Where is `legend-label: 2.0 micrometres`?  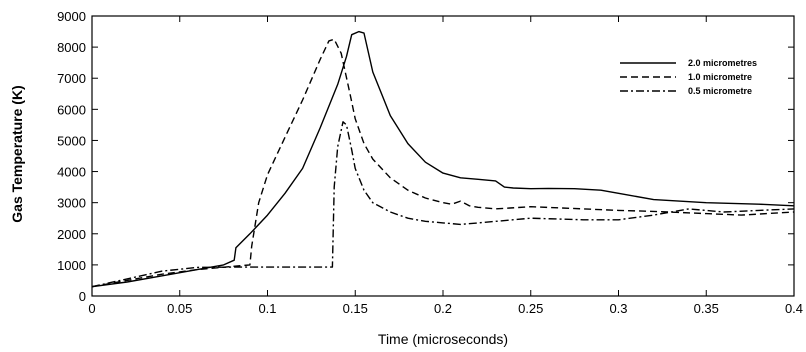 legend-label: 2.0 micrometres is located at coordinates (722, 63).